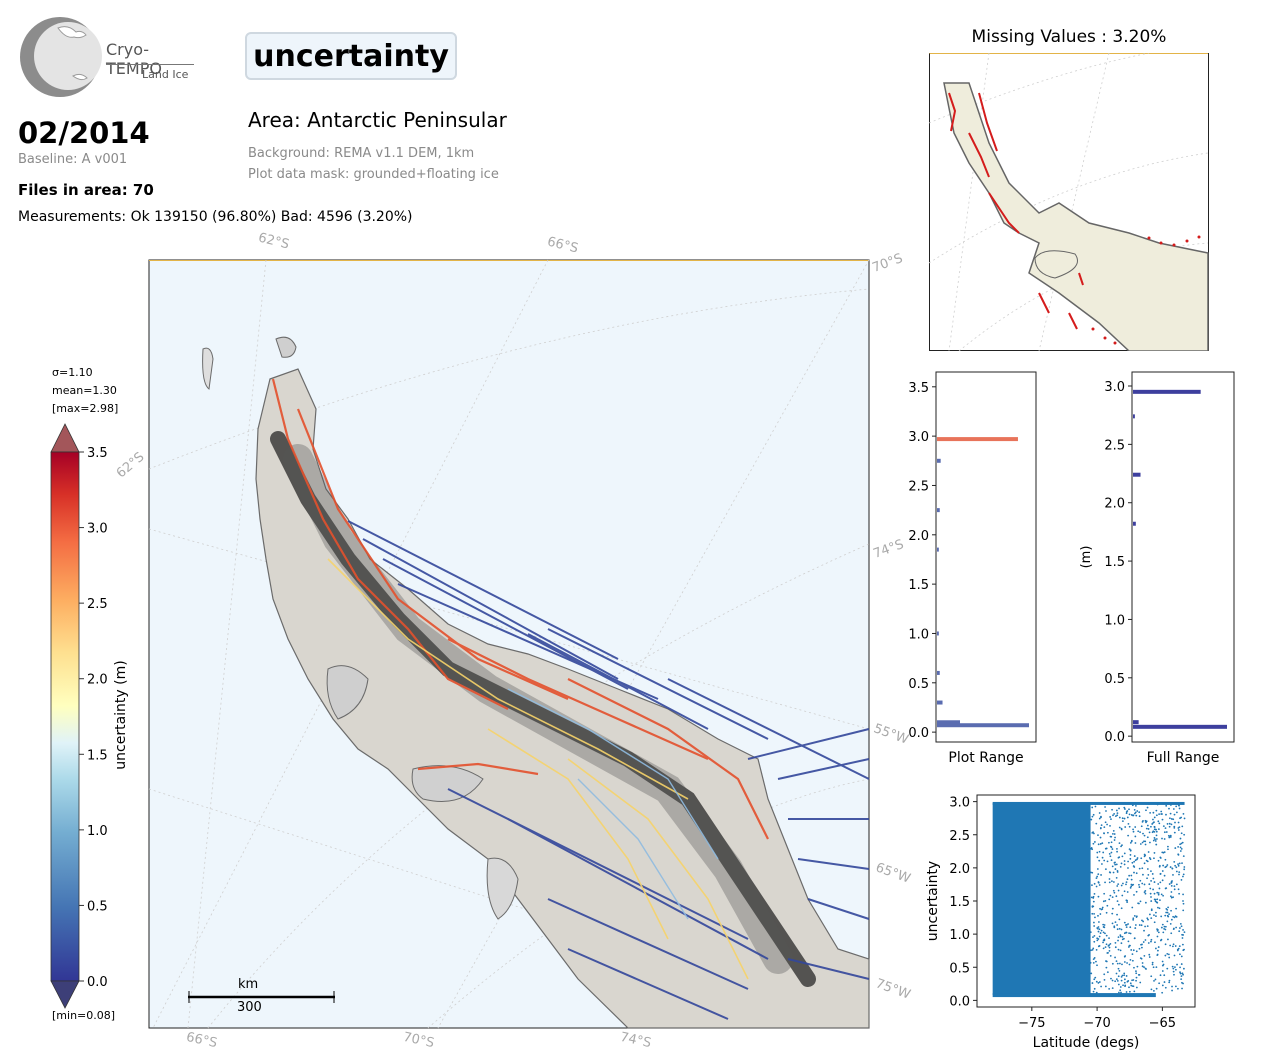 This screenshot has width=1272, height=1060. What do you see at coordinates (84, 133) in the screenshot?
I see `date-label: 02/2014` at bounding box center [84, 133].